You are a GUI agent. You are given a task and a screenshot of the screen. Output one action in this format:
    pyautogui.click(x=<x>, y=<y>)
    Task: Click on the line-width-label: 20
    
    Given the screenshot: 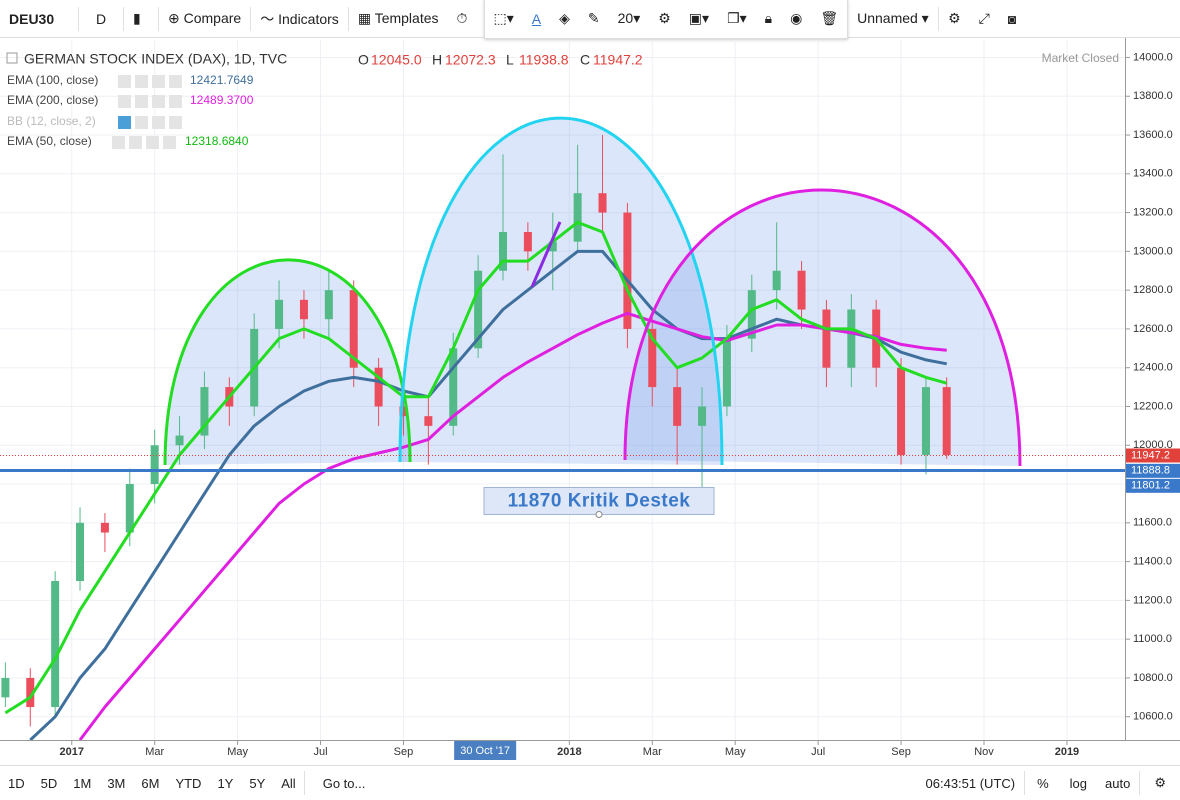 What is the action you would take?
    pyautogui.click(x=625, y=18)
    